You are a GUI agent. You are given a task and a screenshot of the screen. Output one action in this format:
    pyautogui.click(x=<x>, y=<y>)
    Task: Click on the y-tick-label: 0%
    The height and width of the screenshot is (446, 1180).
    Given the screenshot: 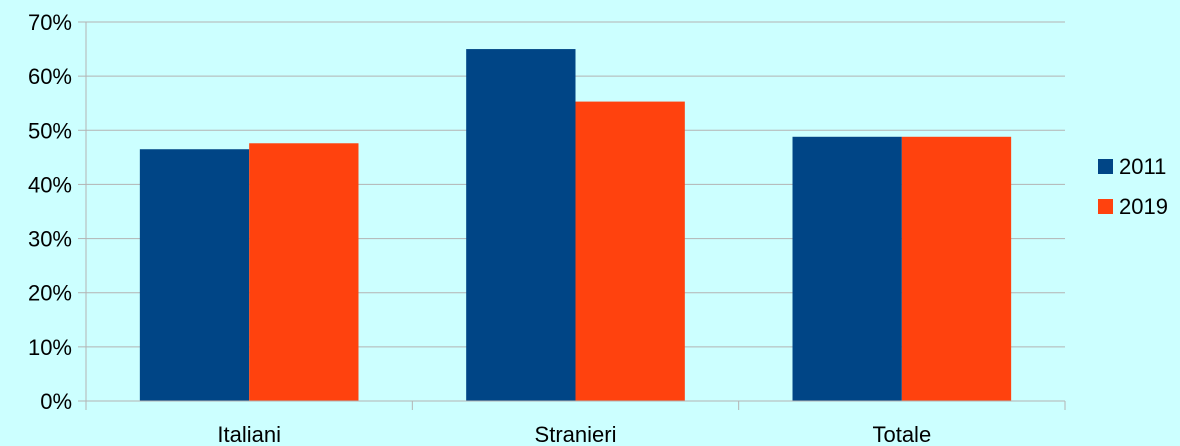 What is the action you would take?
    pyautogui.click(x=56, y=401)
    